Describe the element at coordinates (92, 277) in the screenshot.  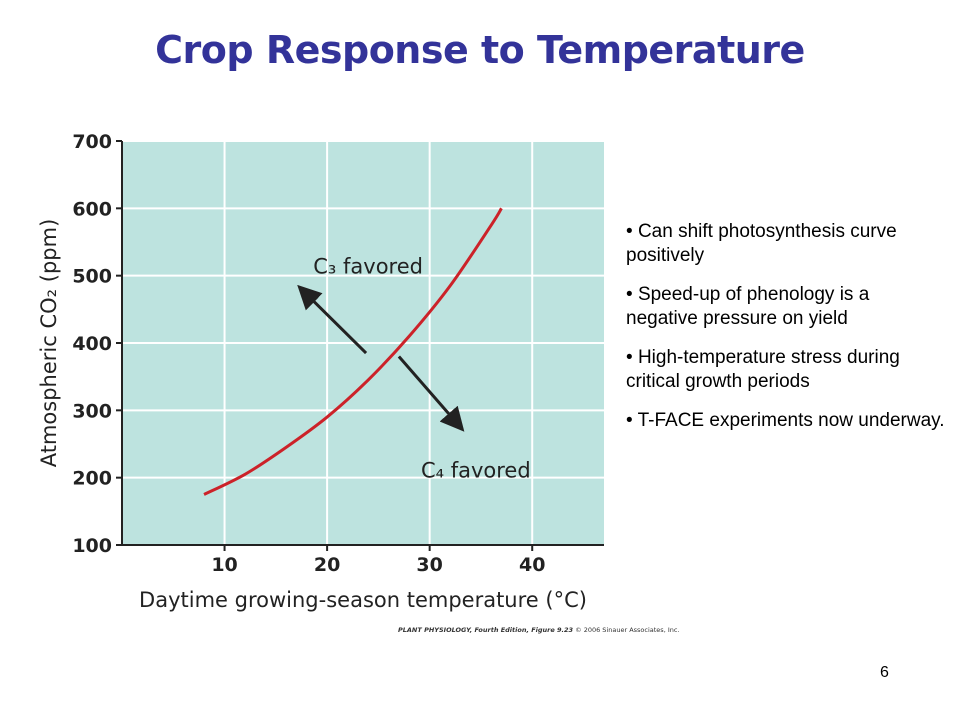
I see `y-tick-label: 500` at that location.